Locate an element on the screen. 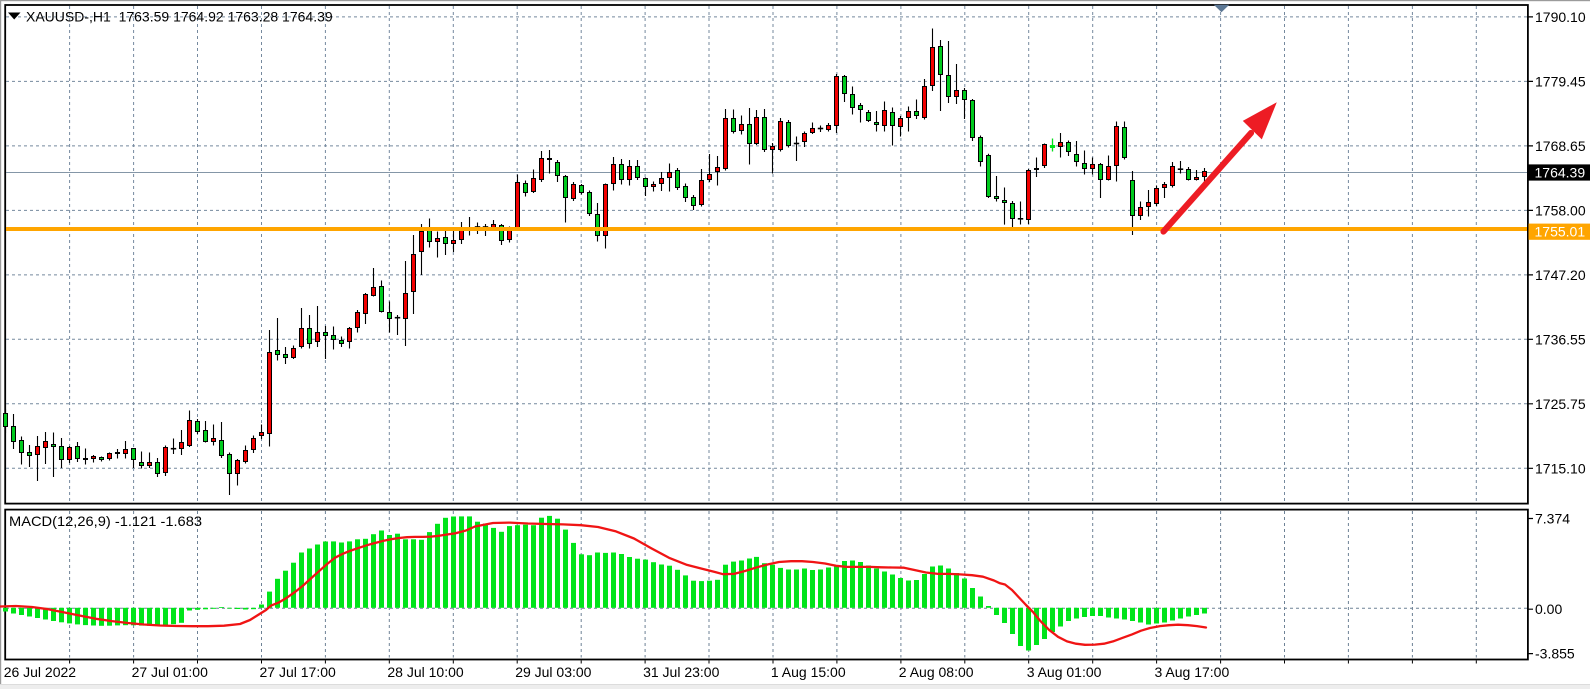 The width and height of the screenshot is (1590, 689). svg-text: 7.374 is located at coordinates (1552, 519).